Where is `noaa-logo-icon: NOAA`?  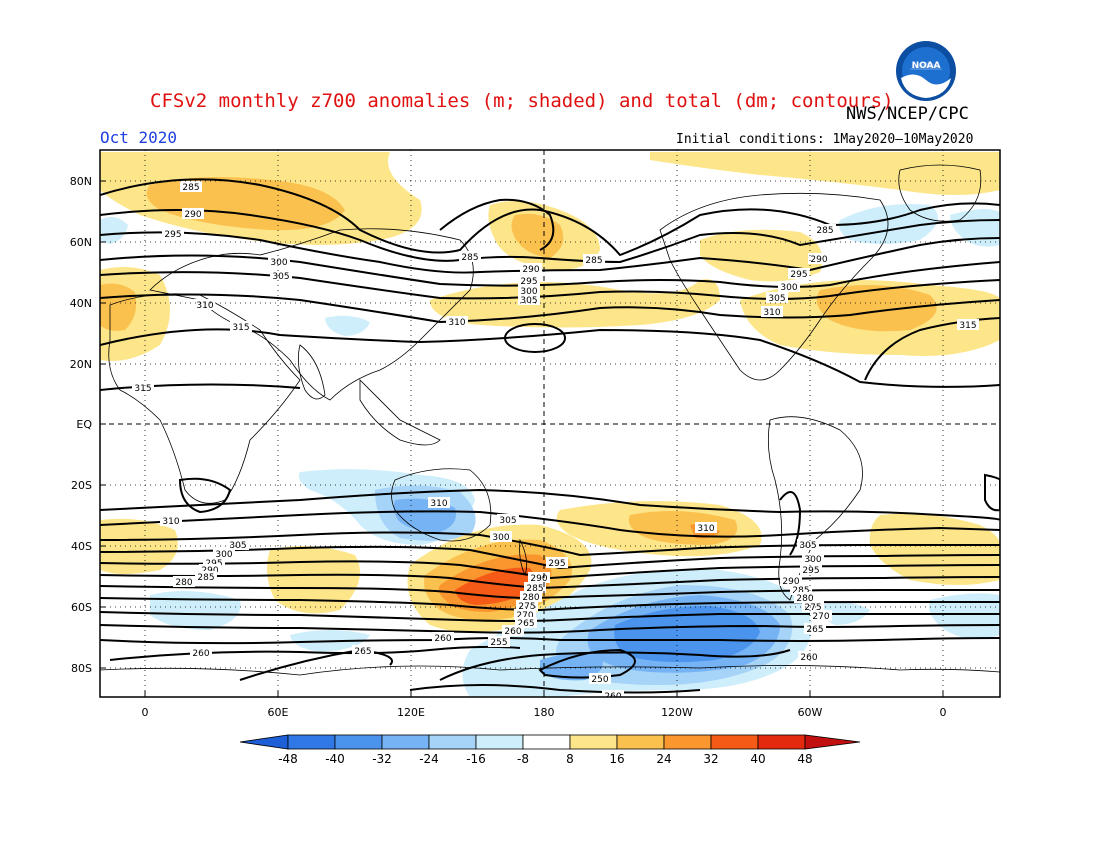
noaa-logo-icon: NOAA is located at coordinates (926, 71).